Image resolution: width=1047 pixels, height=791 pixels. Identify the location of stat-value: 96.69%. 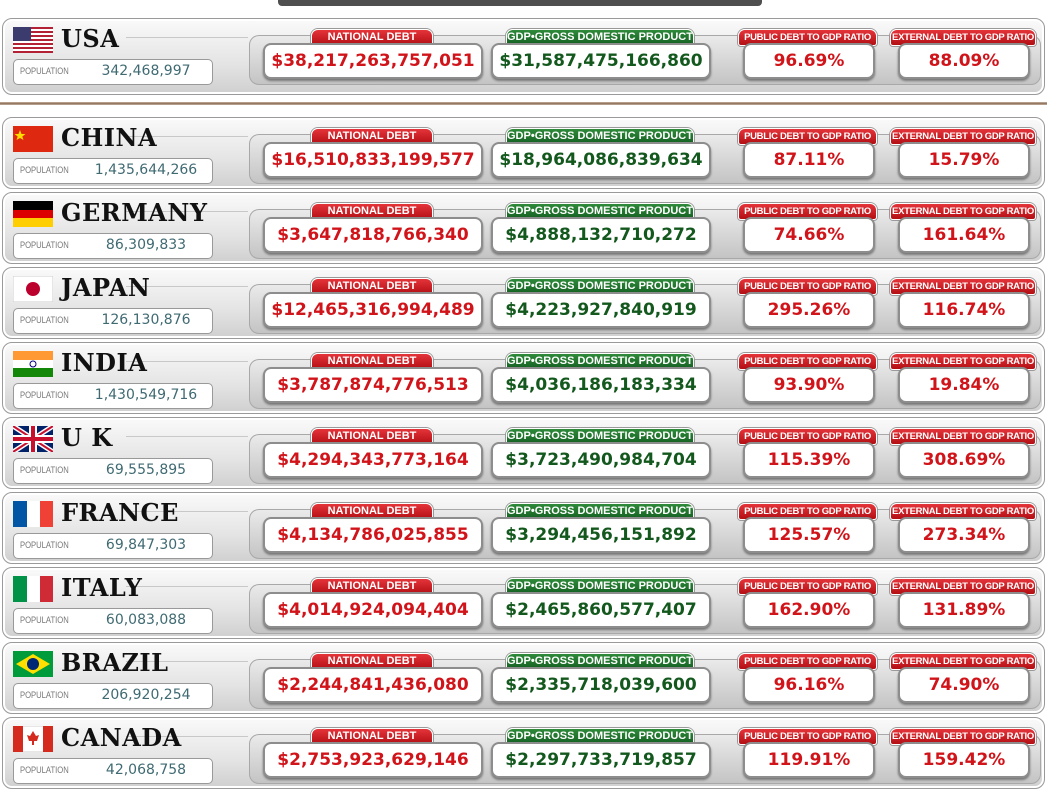
(809, 61).